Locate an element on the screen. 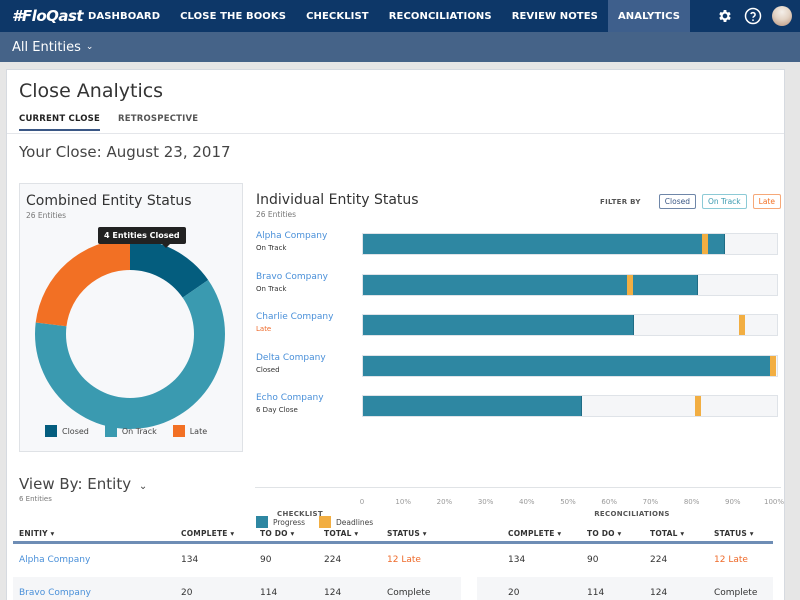 Image resolution: width=800 pixels, height=600 pixels. filter-closed-button: Closed is located at coordinates (677, 201).